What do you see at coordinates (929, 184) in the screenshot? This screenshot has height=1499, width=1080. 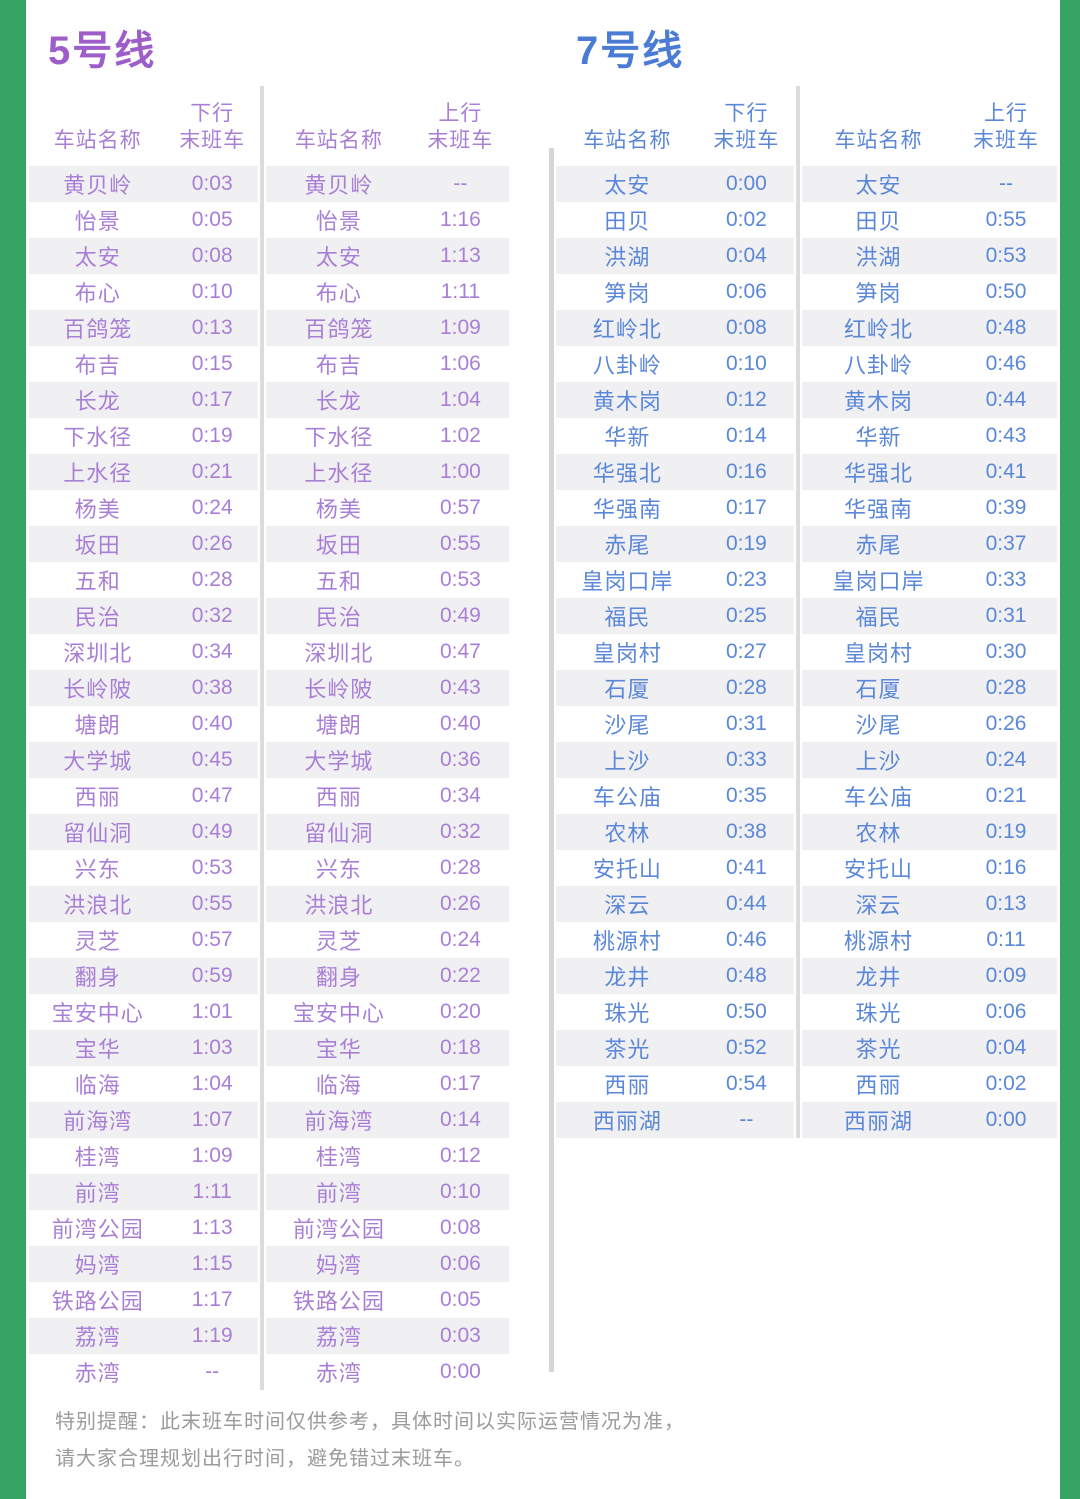 I see `table-row: 太安 --` at bounding box center [929, 184].